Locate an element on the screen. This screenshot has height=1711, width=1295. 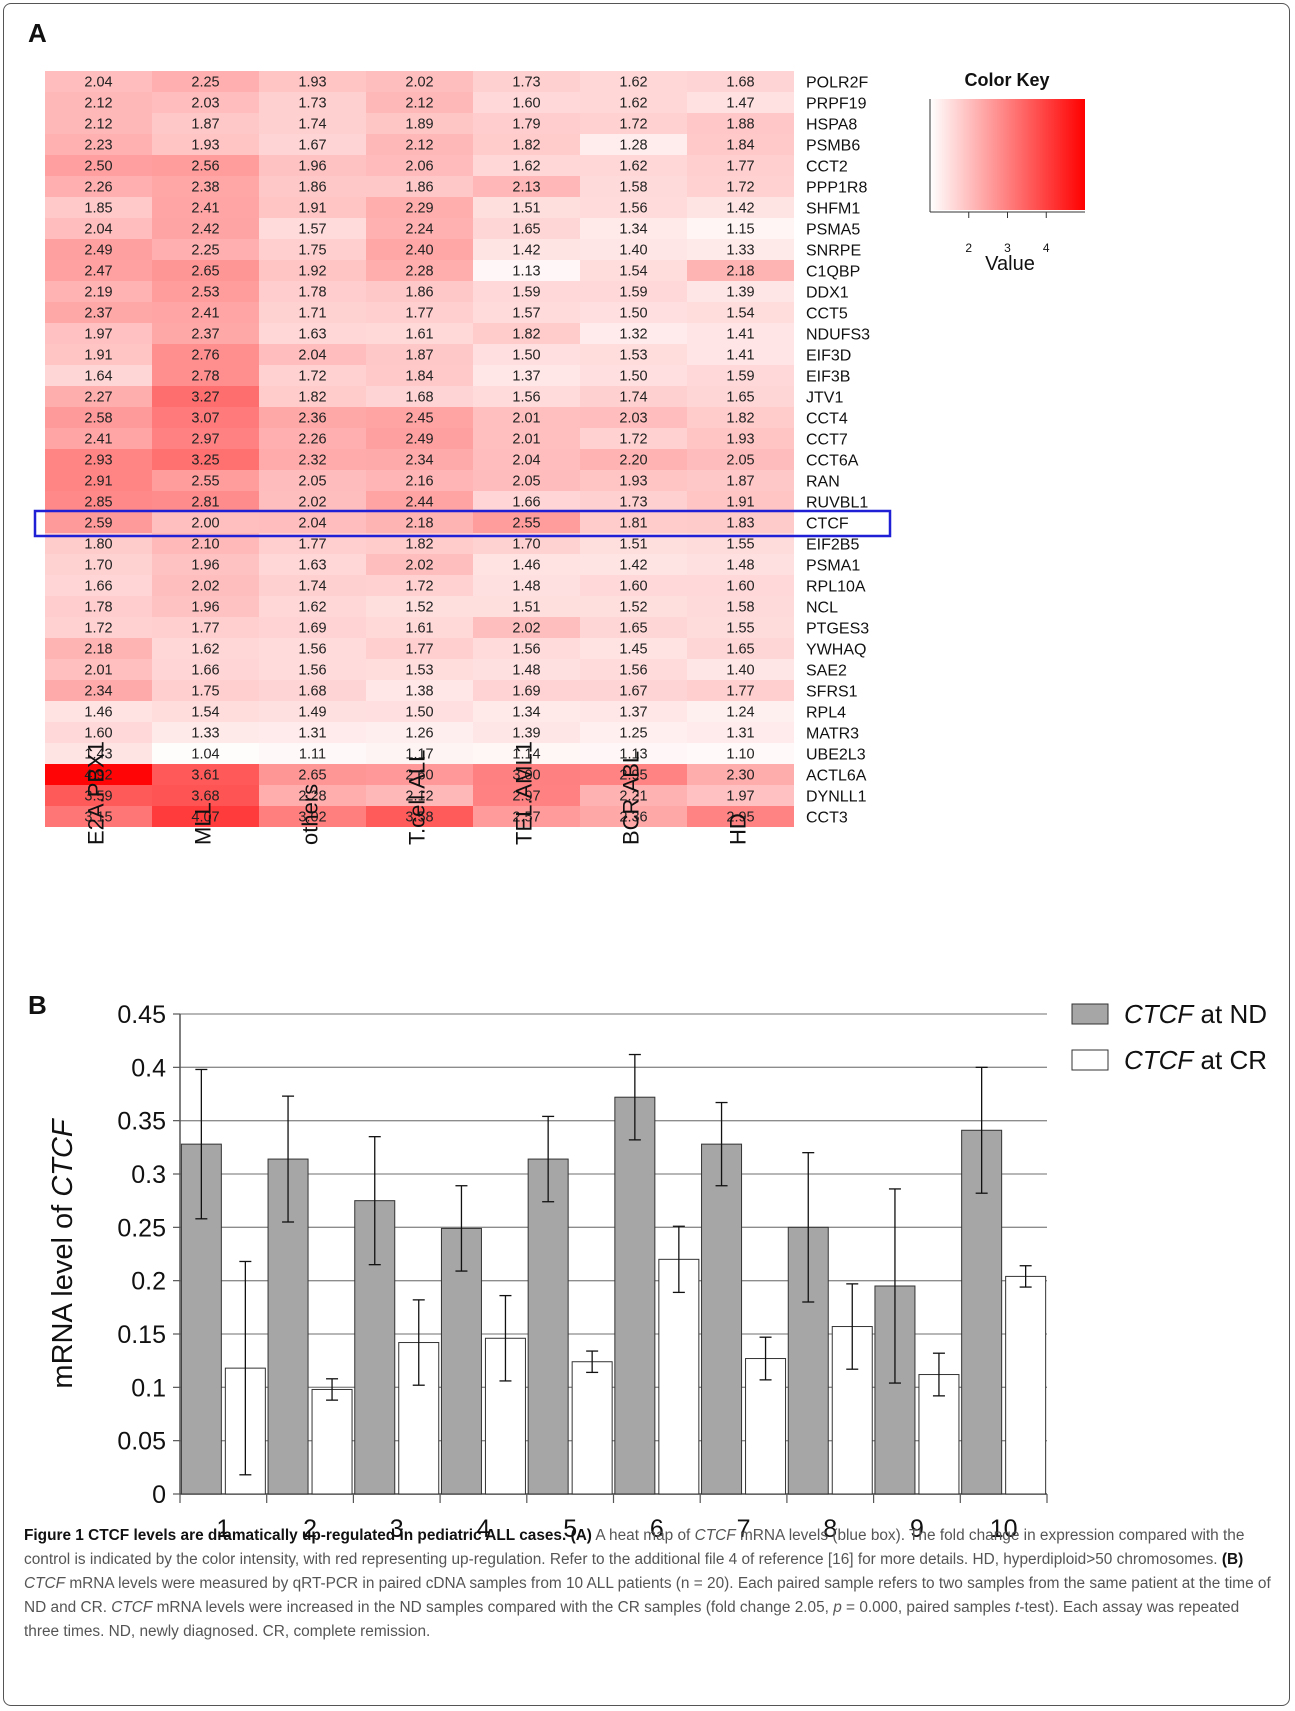
heatmap-column-label: E2A.PBX1 is located at coordinates (96, 793).